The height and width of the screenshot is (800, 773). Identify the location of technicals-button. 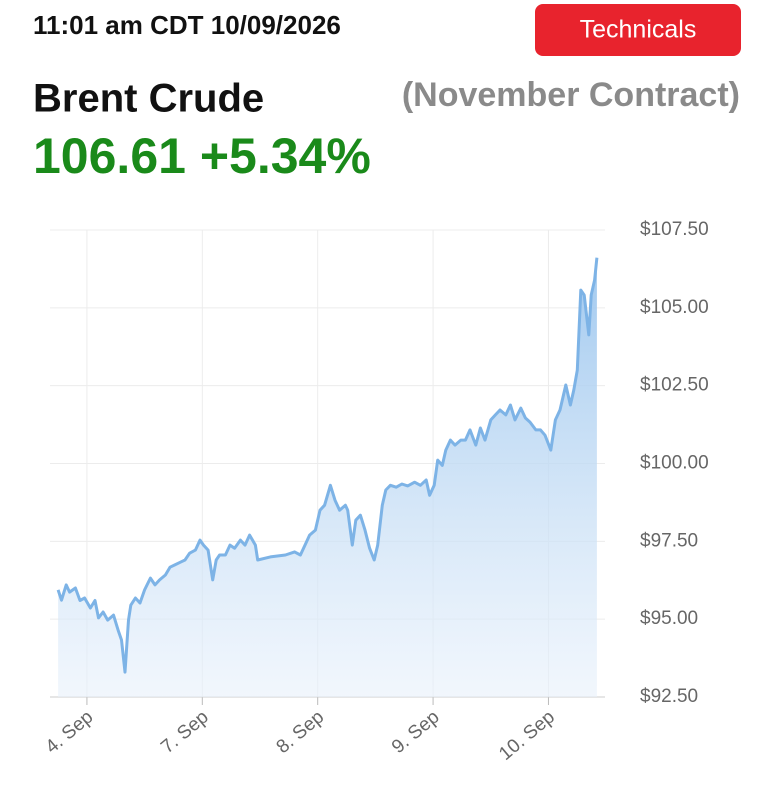
(638, 30).